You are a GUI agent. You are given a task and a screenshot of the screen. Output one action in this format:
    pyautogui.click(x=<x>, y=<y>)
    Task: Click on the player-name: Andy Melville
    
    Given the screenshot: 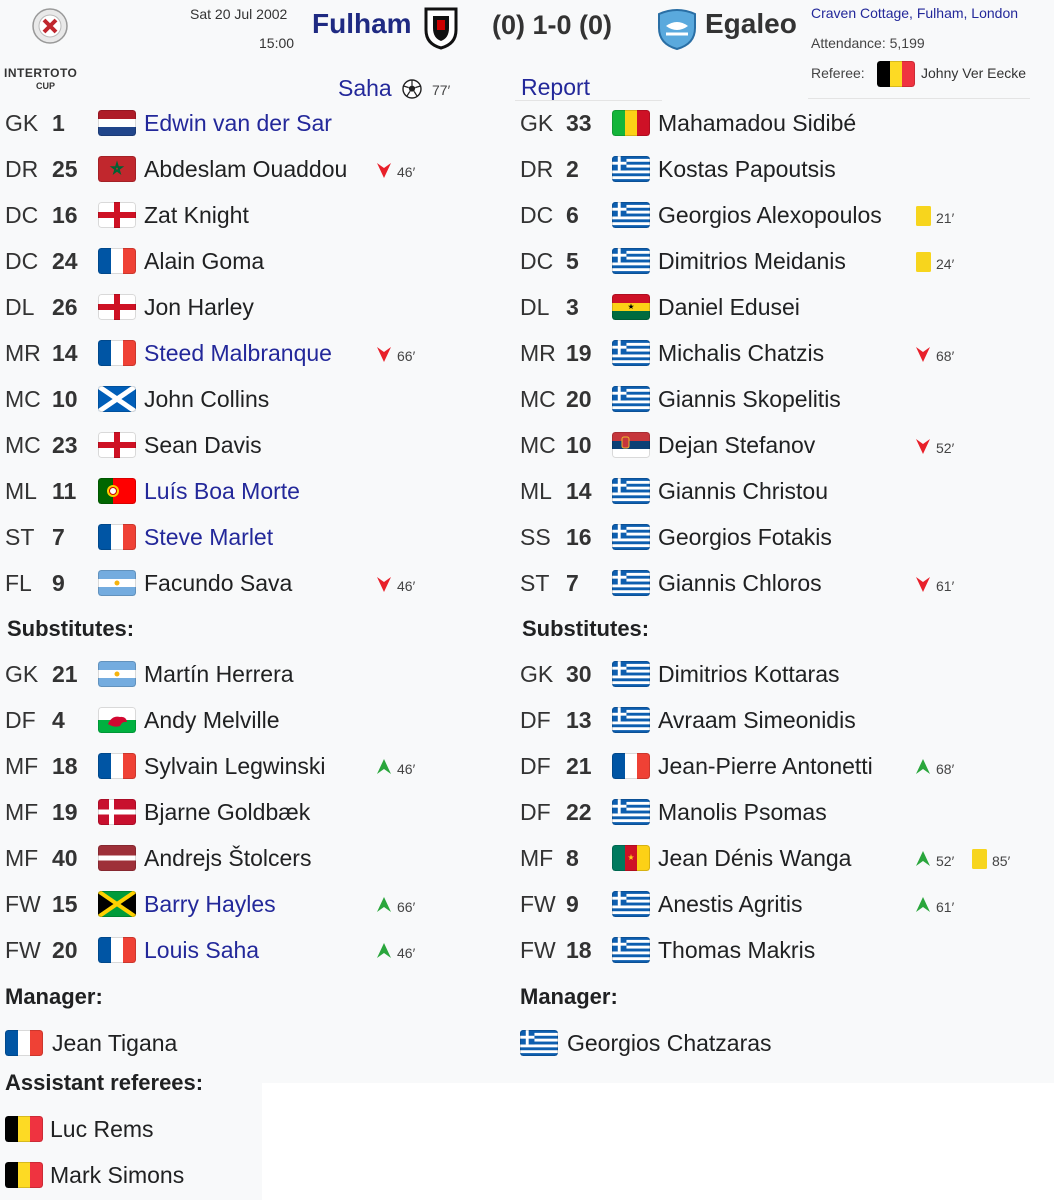 What is the action you would take?
    pyautogui.click(x=212, y=720)
    